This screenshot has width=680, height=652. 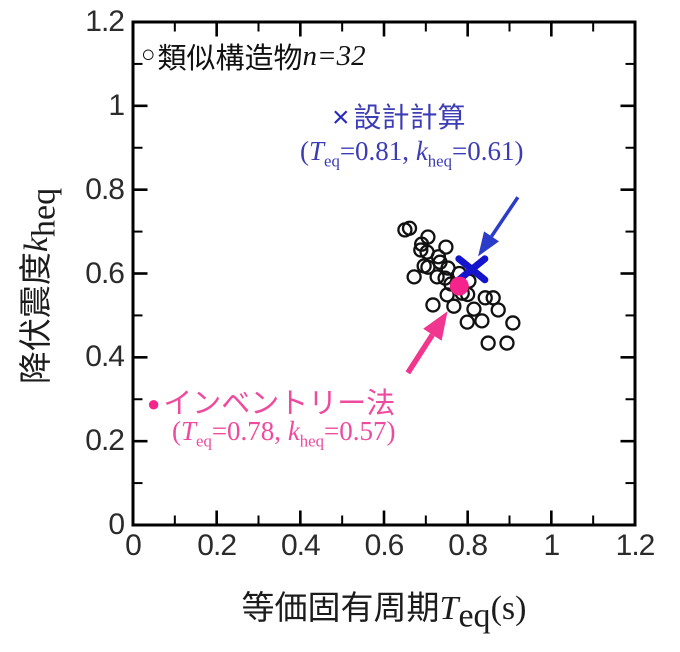 What do you see at coordinates (435, 326) in the screenshot?
I see `inventory-arrow-head` at bounding box center [435, 326].